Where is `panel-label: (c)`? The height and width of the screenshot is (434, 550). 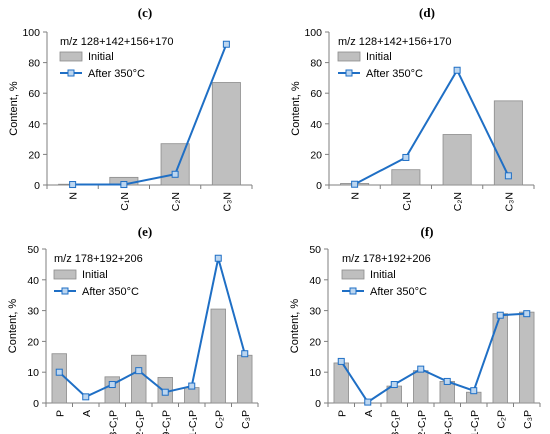
panel-label: (c) is located at coordinates (145, 12).